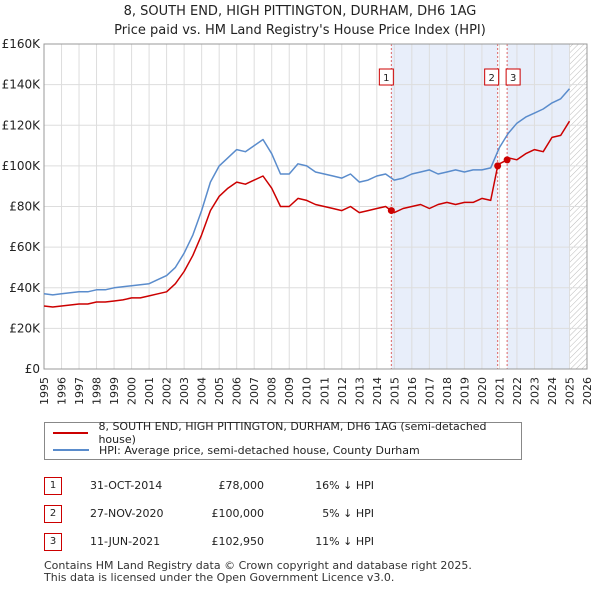 Image resolution: width=600 pixels, height=590 pixels. I want to click on table-row: 3 11-JUN-2021 £102,950 11% ↓ HPI, so click(254, 541).